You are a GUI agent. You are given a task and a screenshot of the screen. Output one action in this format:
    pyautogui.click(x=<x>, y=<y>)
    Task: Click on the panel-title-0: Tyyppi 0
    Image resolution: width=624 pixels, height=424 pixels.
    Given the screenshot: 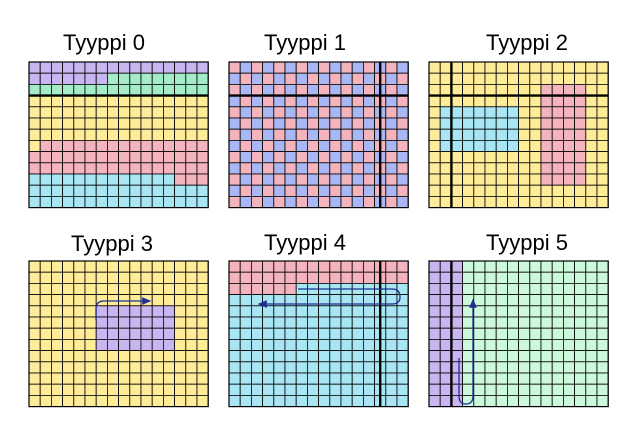 What is the action you would take?
    pyautogui.click(x=104, y=42)
    